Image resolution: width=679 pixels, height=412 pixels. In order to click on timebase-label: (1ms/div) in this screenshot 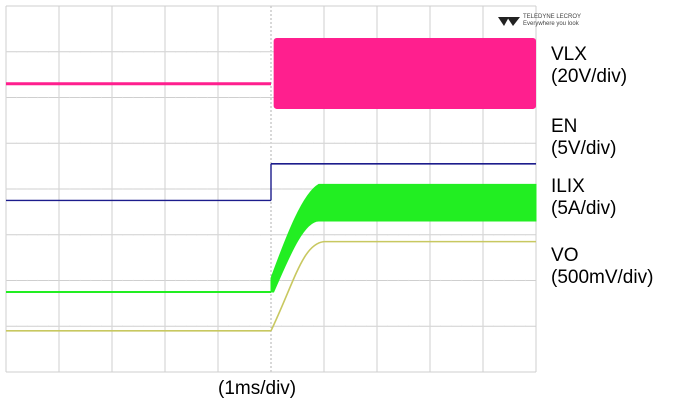, I will do `click(257, 388)`.